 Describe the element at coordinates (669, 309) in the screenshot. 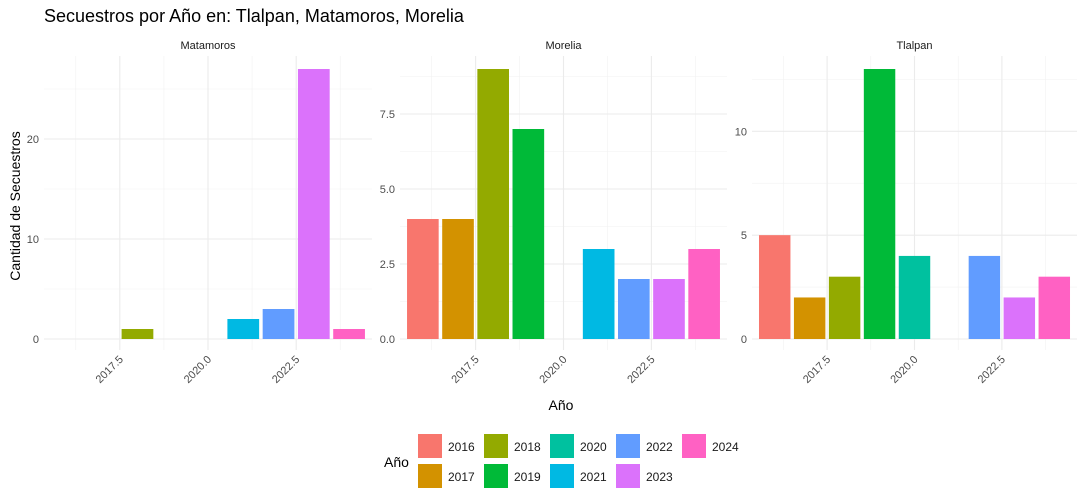

I see `bar-morelia-2023` at that location.